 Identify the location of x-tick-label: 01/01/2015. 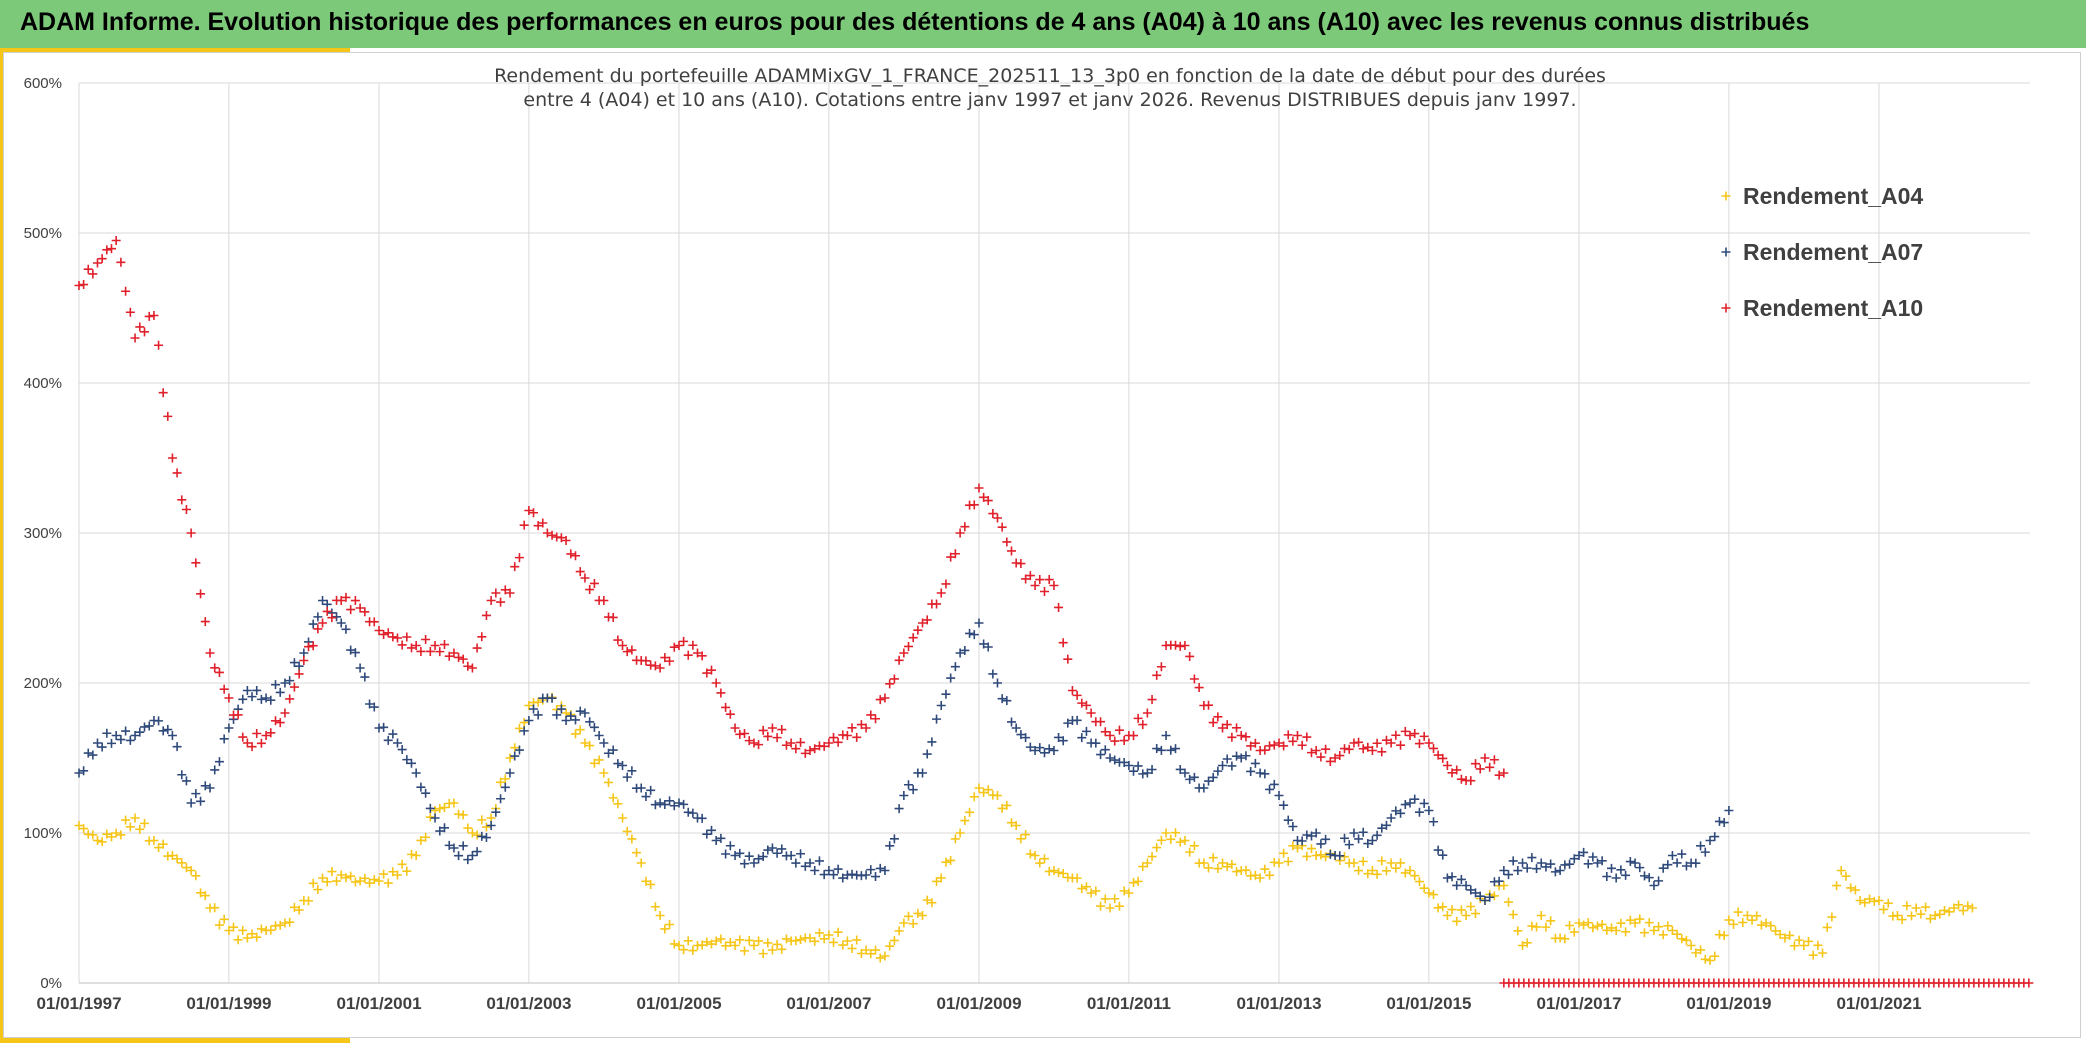
(1428, 1003).